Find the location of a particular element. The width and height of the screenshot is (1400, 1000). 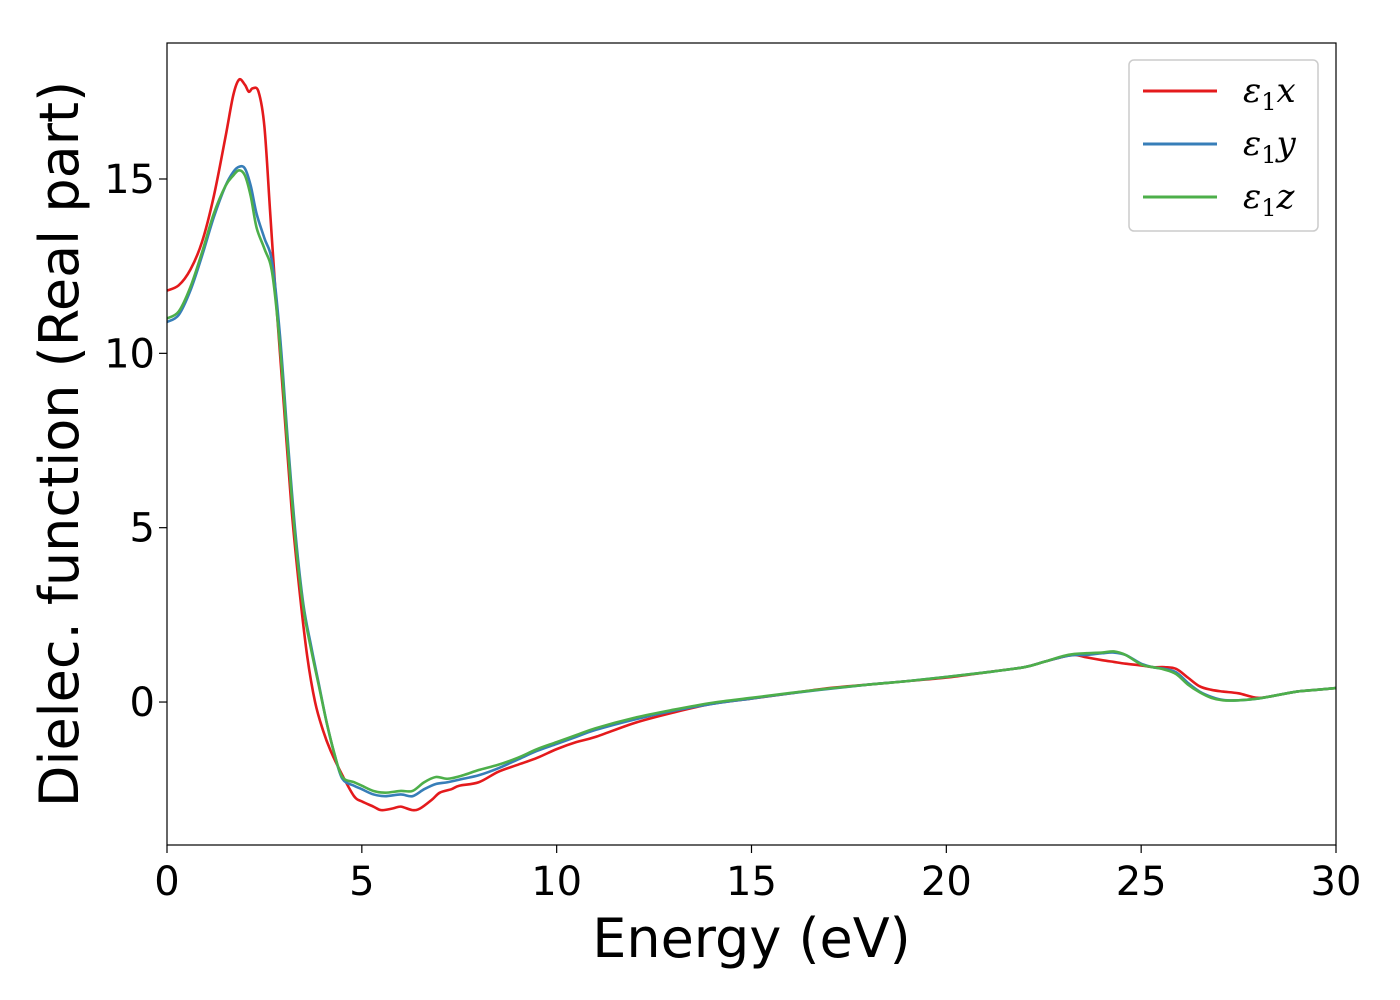

legend-label: ε1z is located at coordinates (1269, 199).